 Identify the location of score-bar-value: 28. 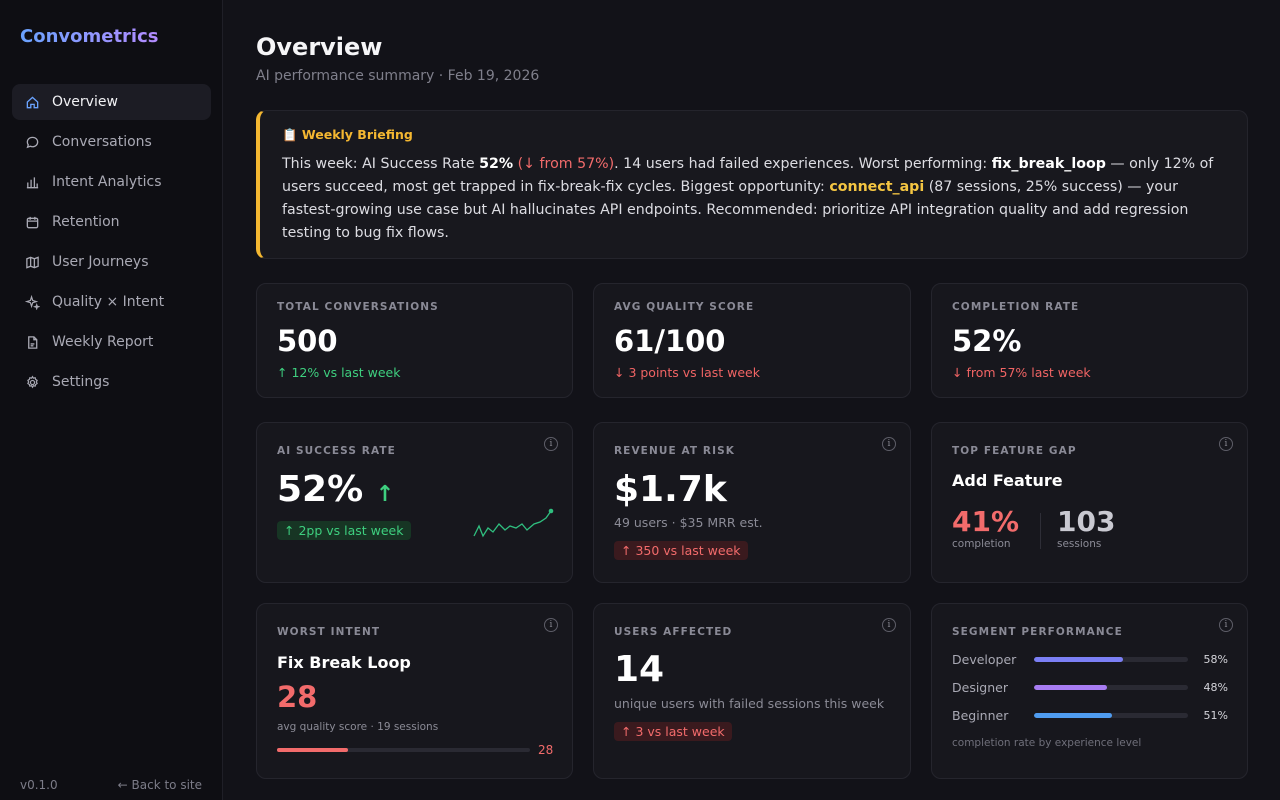
(546, 750).